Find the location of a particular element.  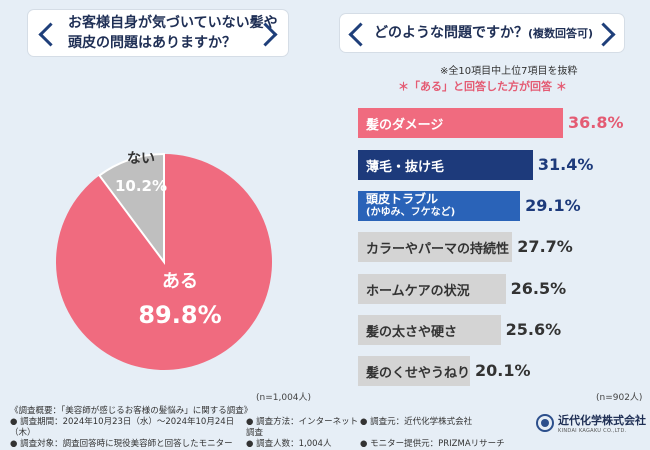

bar-value-home-care: 26.5% is located at coordinates (538, 288).